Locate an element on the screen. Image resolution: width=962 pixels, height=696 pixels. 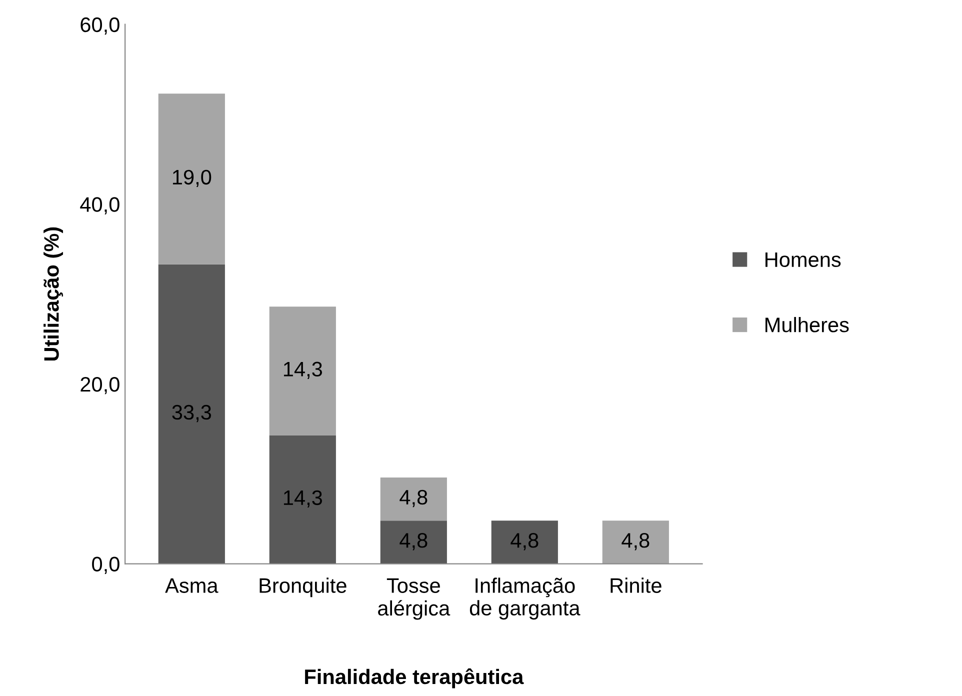
legend-label: Mulheres is located at coordinates (807, 324).